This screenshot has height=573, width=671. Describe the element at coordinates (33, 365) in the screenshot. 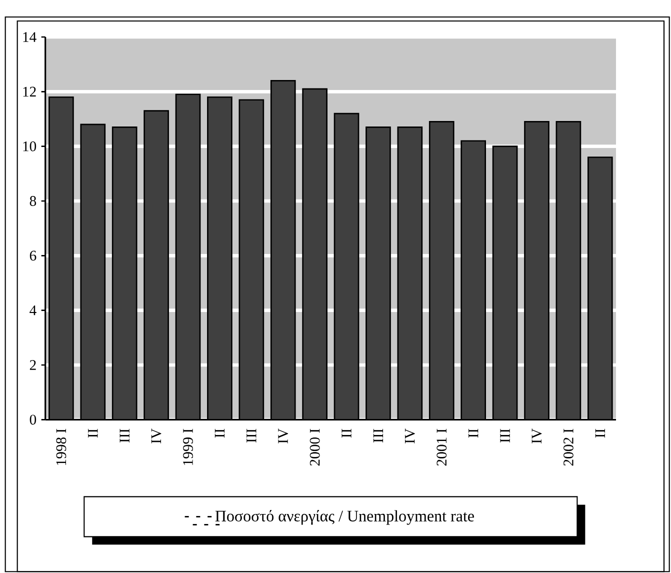

I see `y-tick-label: 2` at that location.